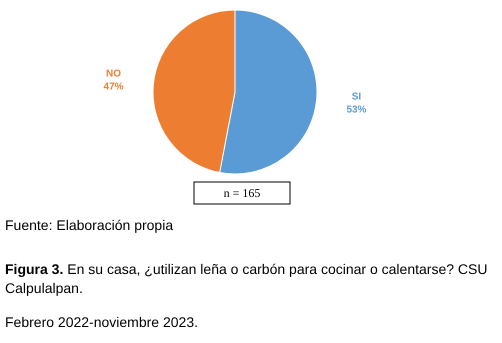 The image size is (502, 343). Describe the element at coordinates (357, 96) in the screenshot. I see `slice-label: SI` at that location.